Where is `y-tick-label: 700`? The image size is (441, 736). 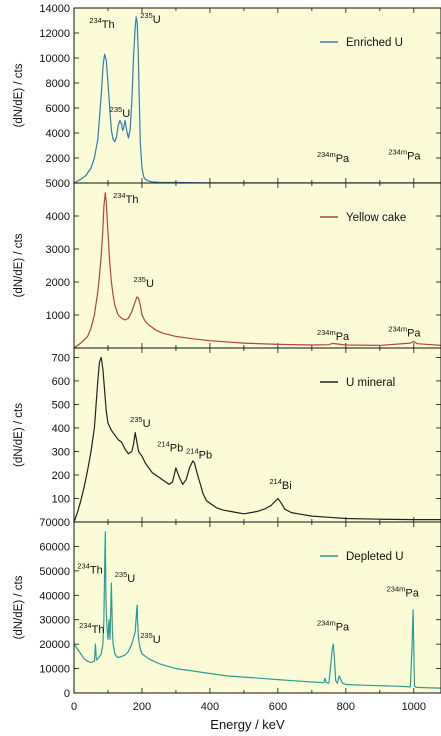 y-tick-label: 700 is located at coordinates (61, 358).